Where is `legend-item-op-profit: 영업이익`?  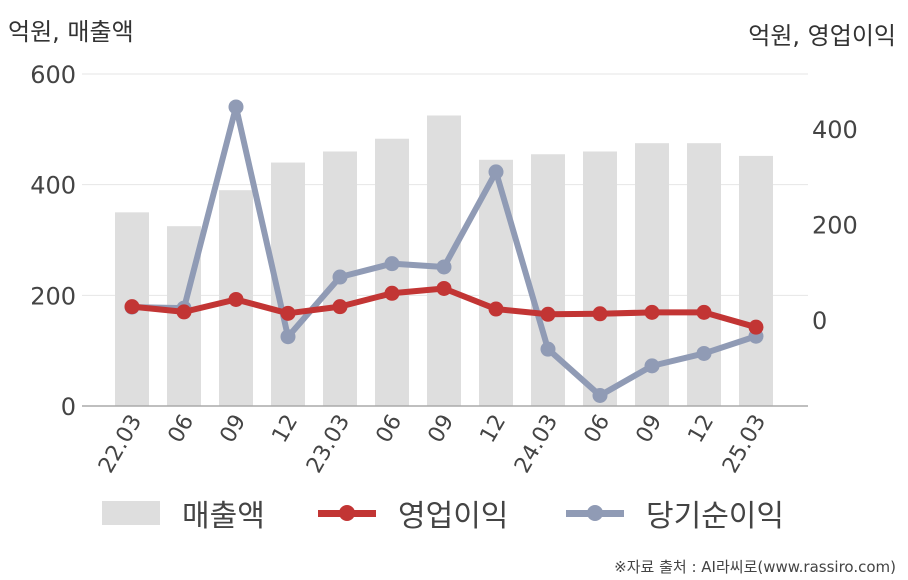 legend-item-op-profit: 영업이익 is located at coordinates (413, 513).